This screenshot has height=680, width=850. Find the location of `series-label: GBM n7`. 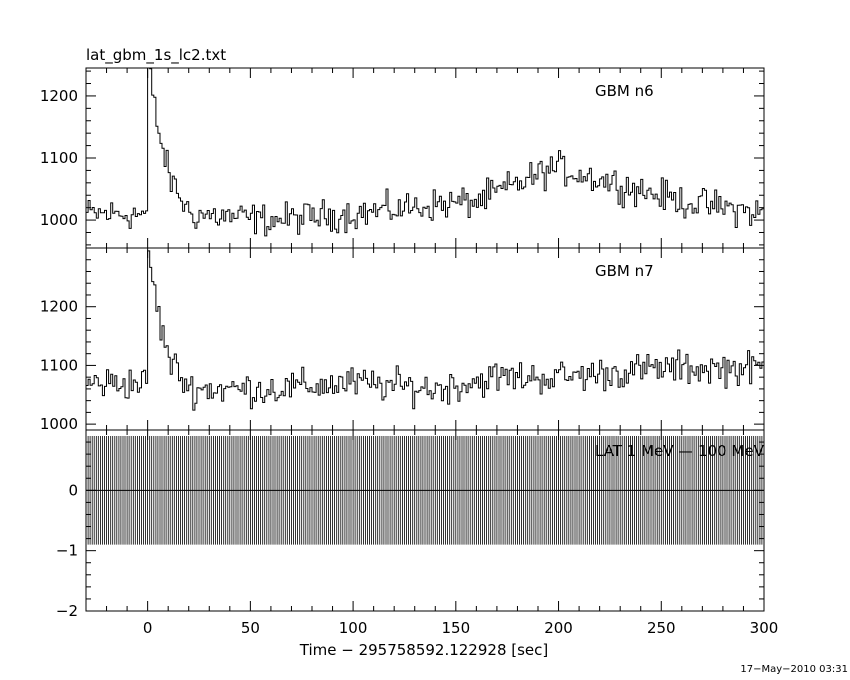

series-label: GBM n7 is located at coordinates (624, 271).